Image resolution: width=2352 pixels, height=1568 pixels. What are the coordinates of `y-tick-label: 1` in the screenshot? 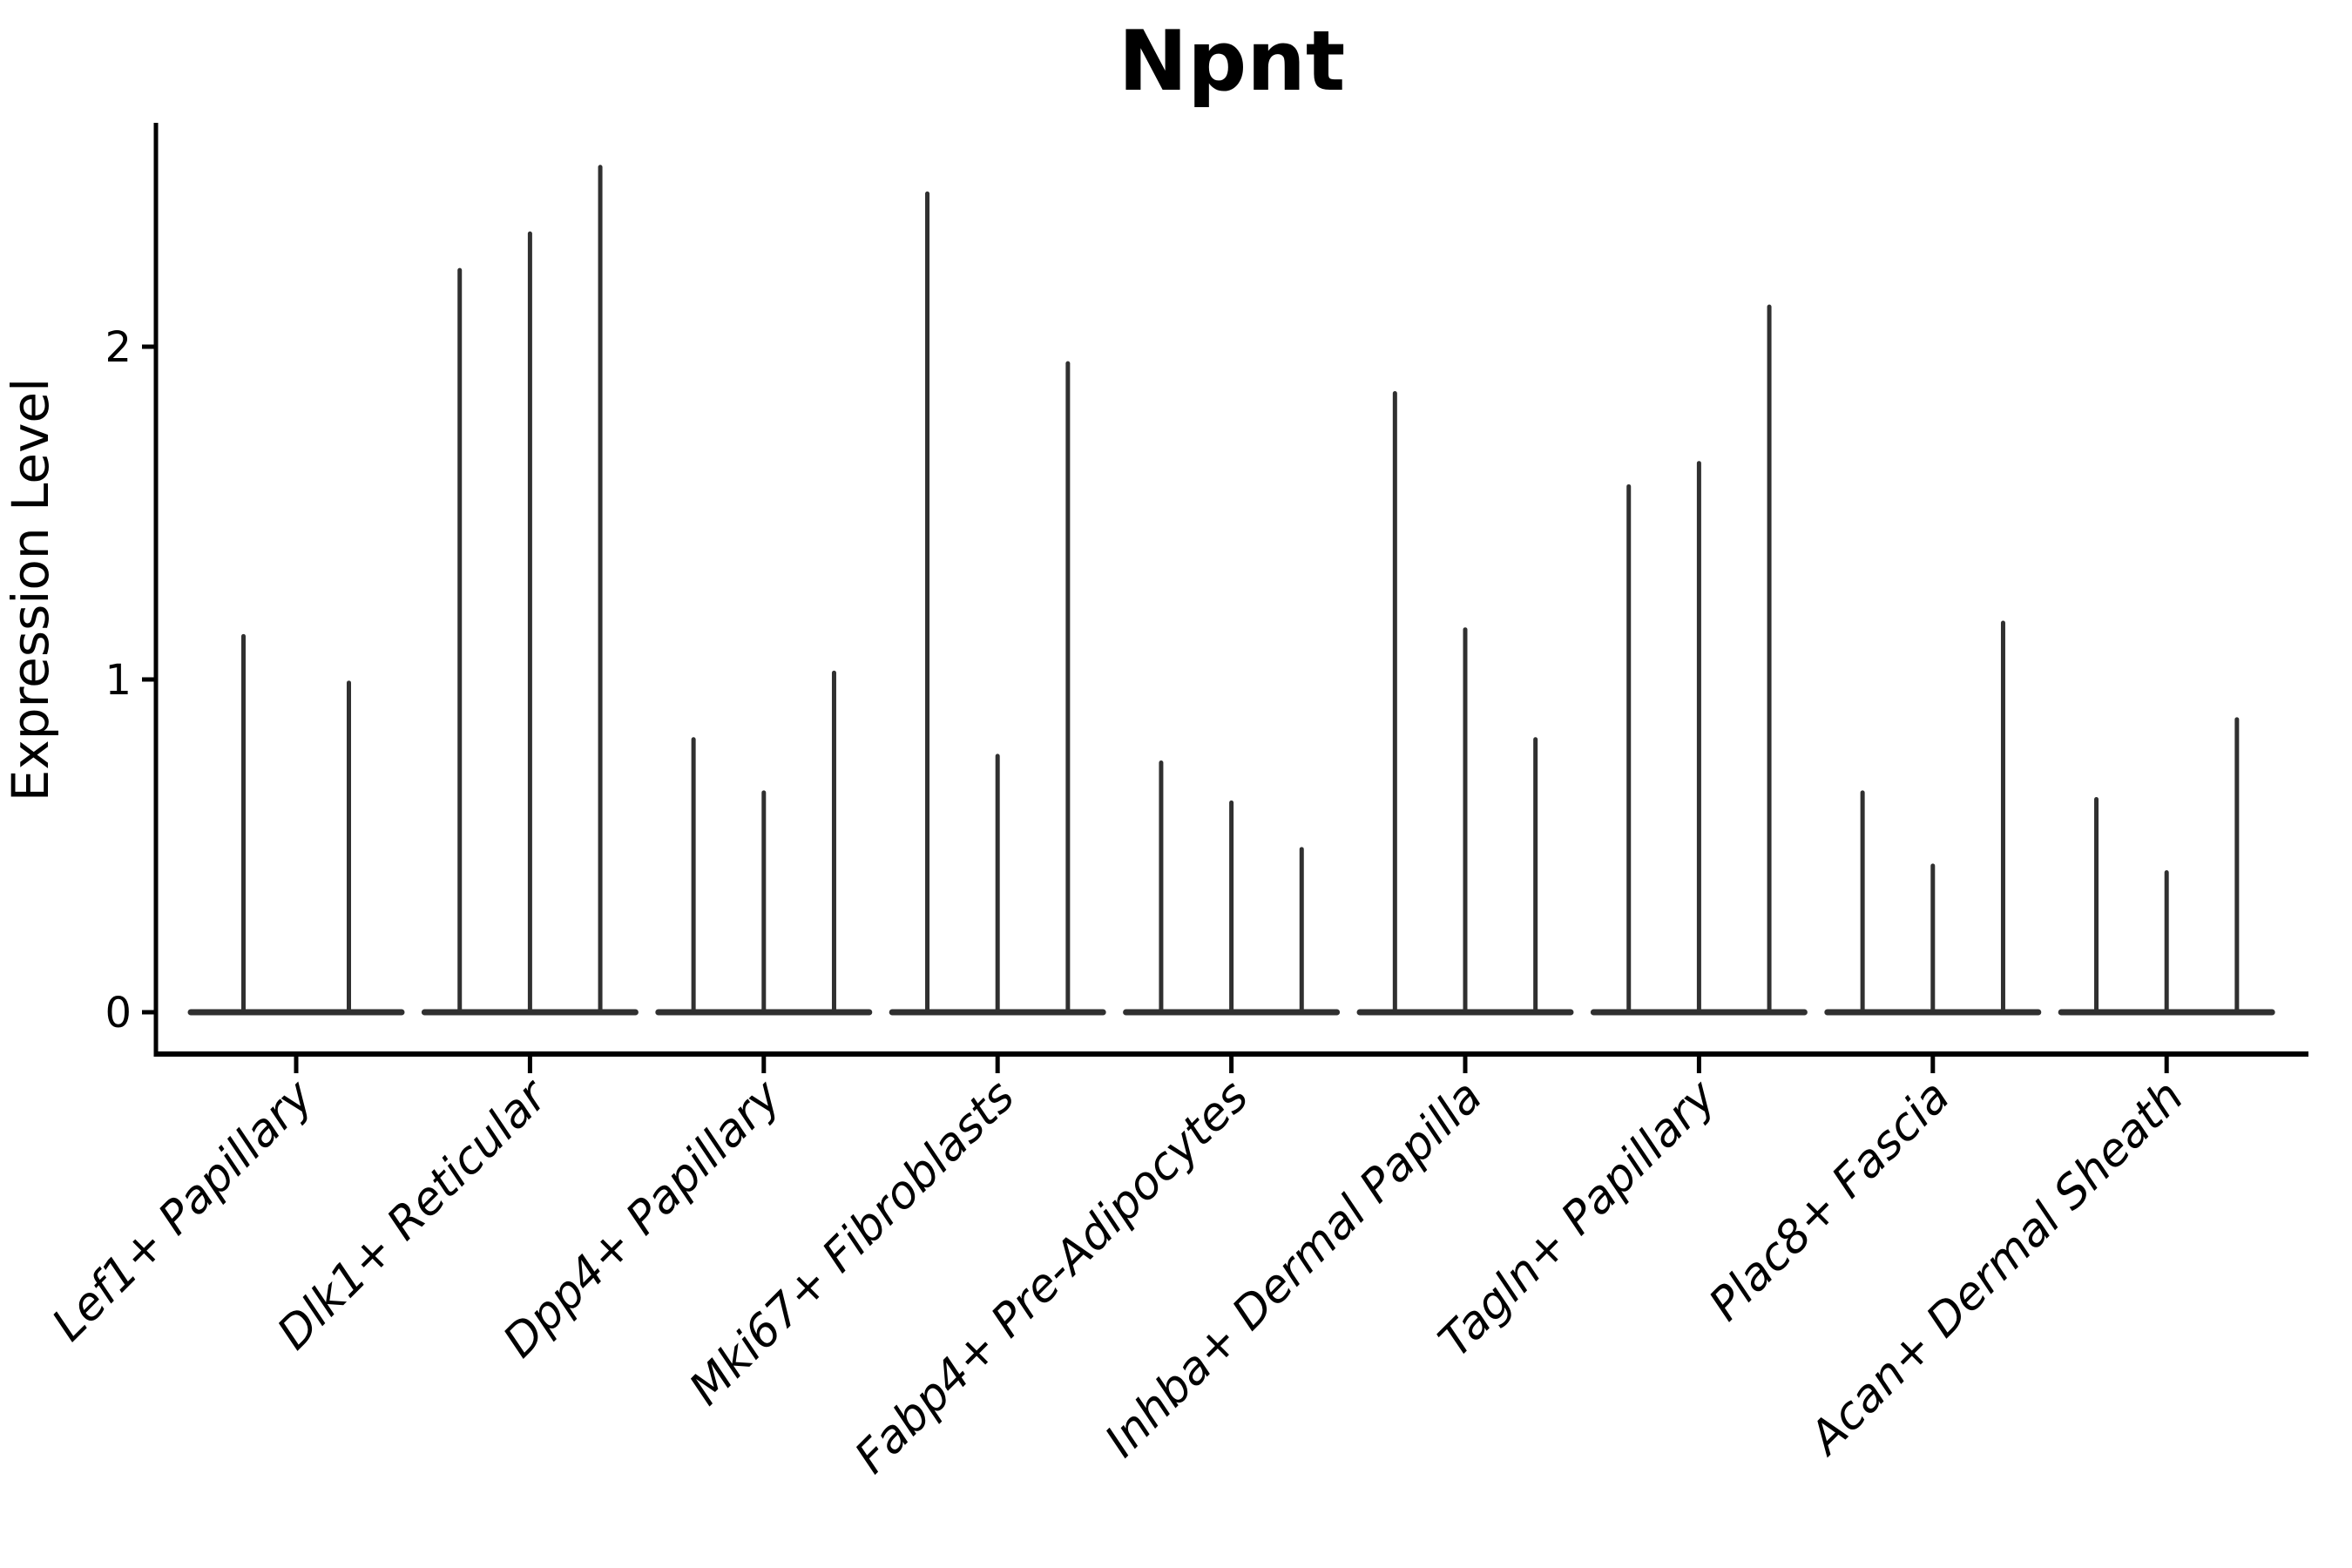 It's located at (119, 680).